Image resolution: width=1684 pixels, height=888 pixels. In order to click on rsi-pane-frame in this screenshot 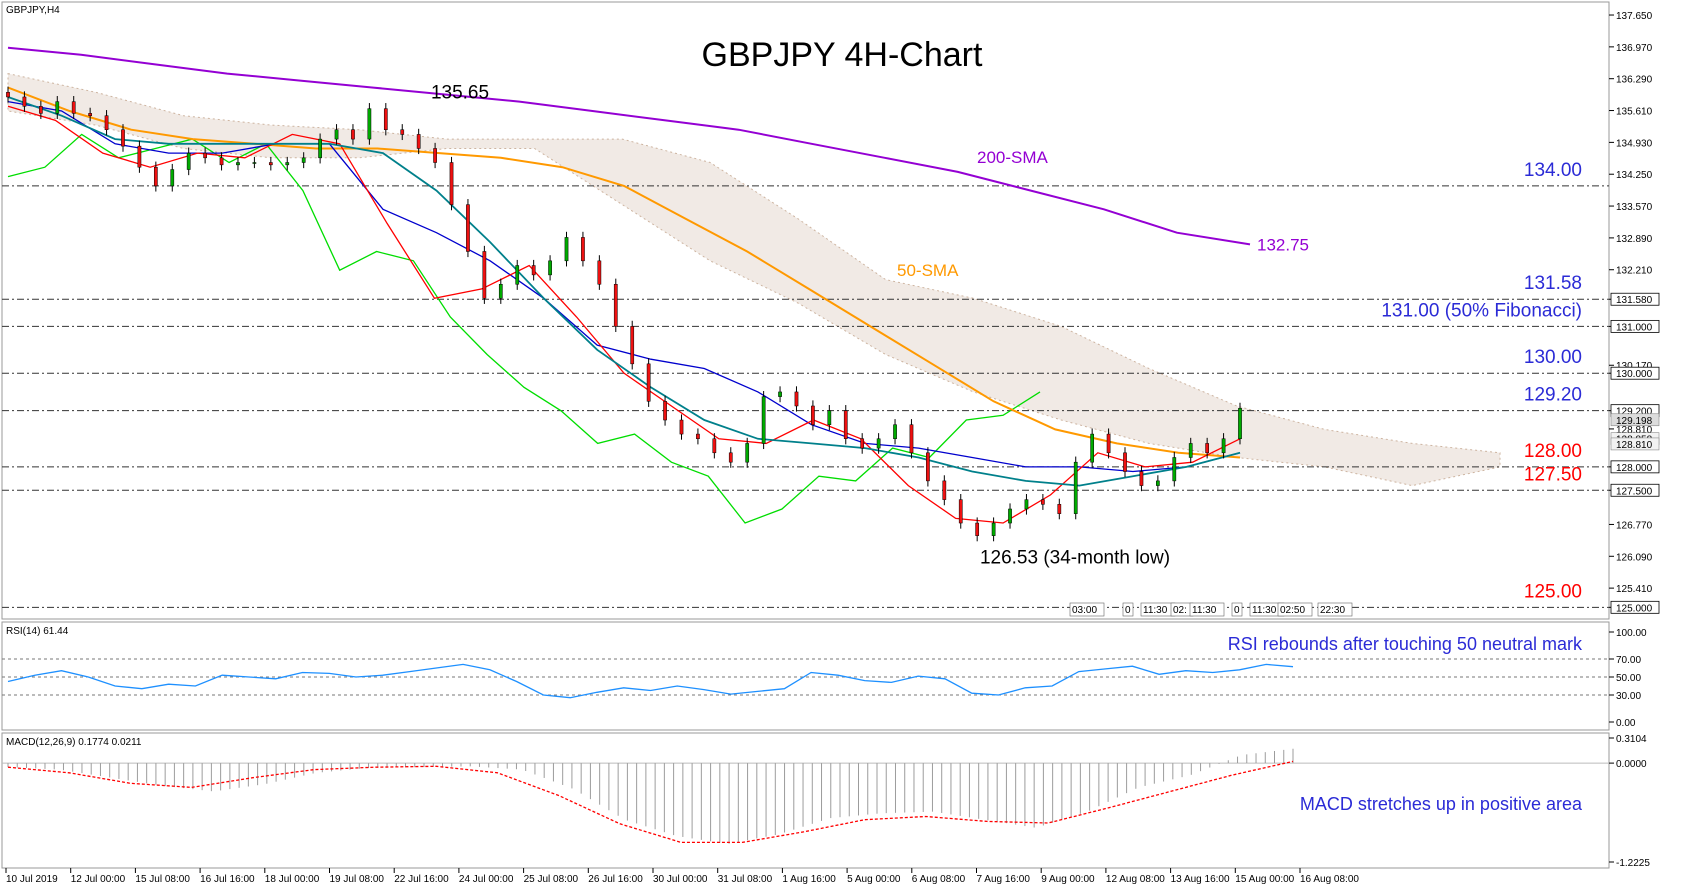, I will do `click(805, 676)`.